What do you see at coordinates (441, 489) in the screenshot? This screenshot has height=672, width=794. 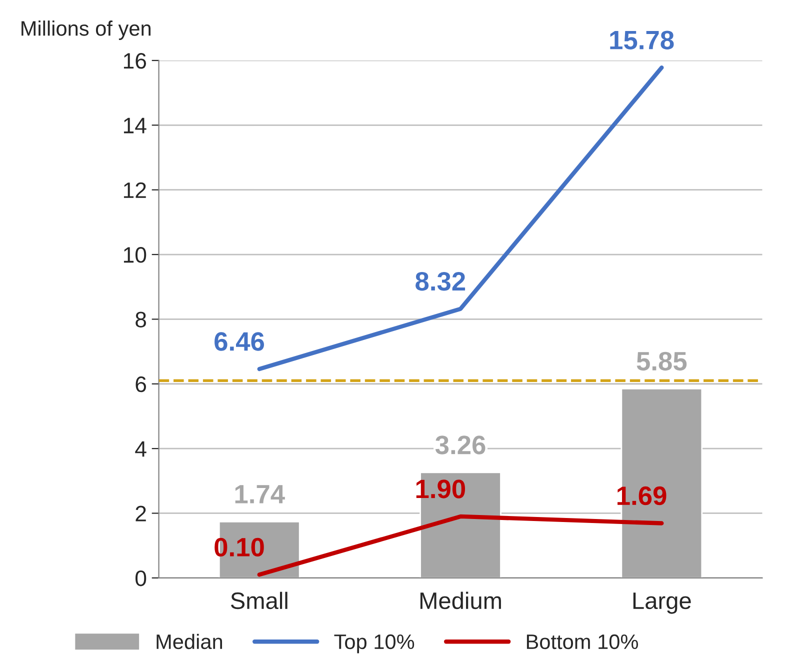 I see `data-label: 1.90` at bounding box center [441, 489].